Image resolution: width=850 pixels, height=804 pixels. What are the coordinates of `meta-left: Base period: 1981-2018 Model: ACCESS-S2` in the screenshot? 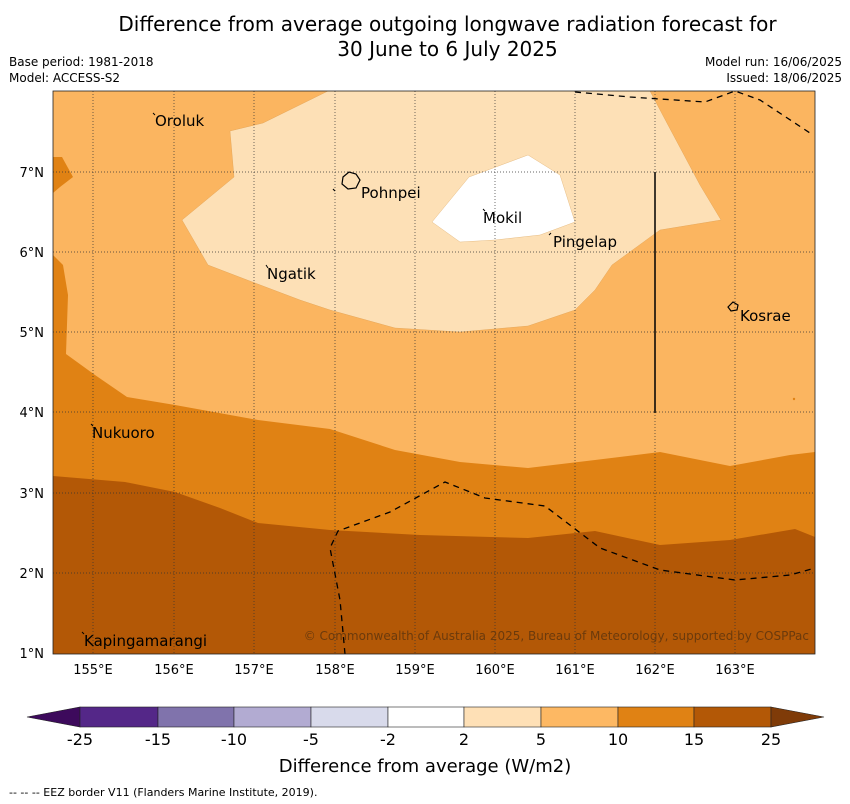 It's located at (81, 70).